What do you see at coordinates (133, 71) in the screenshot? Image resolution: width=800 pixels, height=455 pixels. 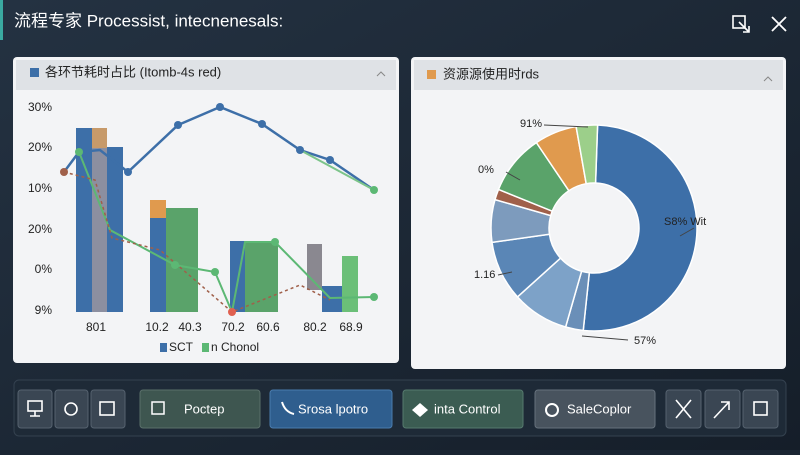 I see `panel-title: 各环节耗时占比 (Itomb-4s red)` at bounding box center [133, 71].